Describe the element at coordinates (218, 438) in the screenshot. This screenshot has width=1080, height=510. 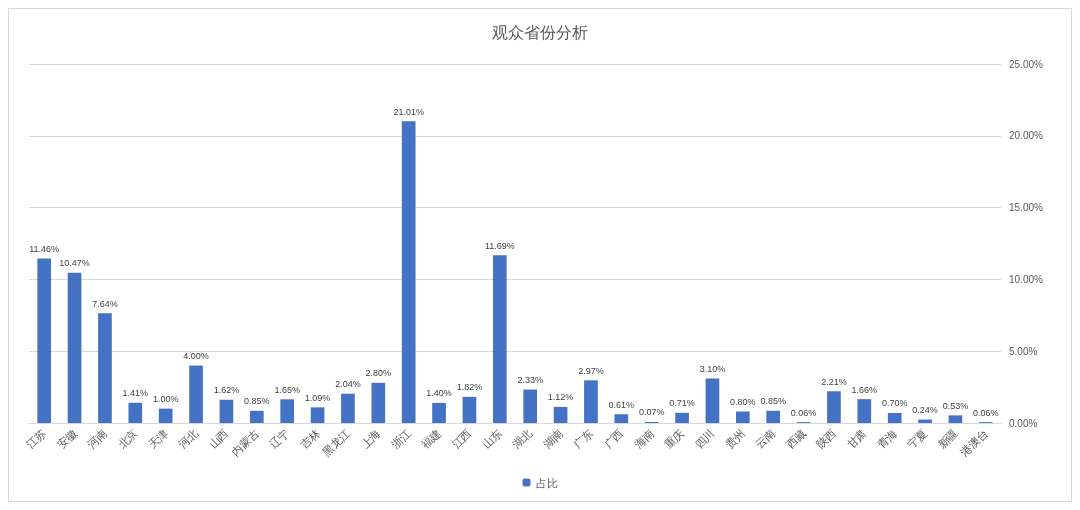
I see `x-tick-label: 山西` at that location.